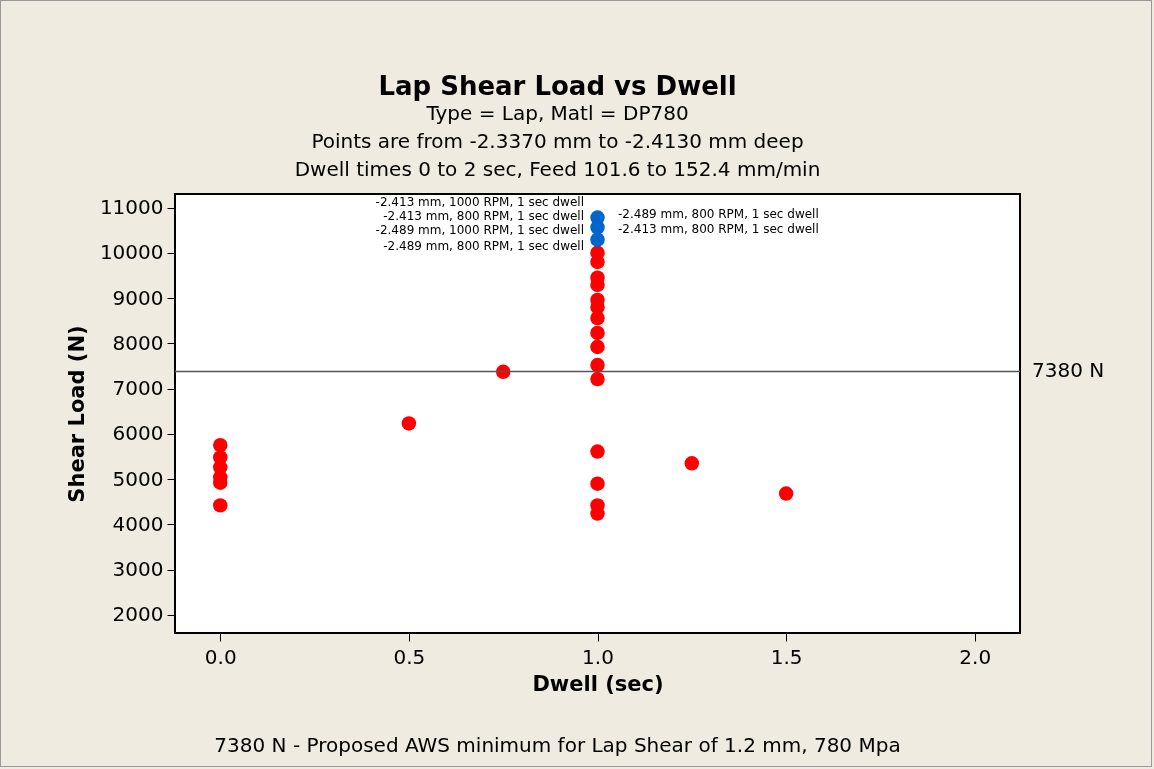  I want to click on x-tick-label: 2.0, so click(975, 656).